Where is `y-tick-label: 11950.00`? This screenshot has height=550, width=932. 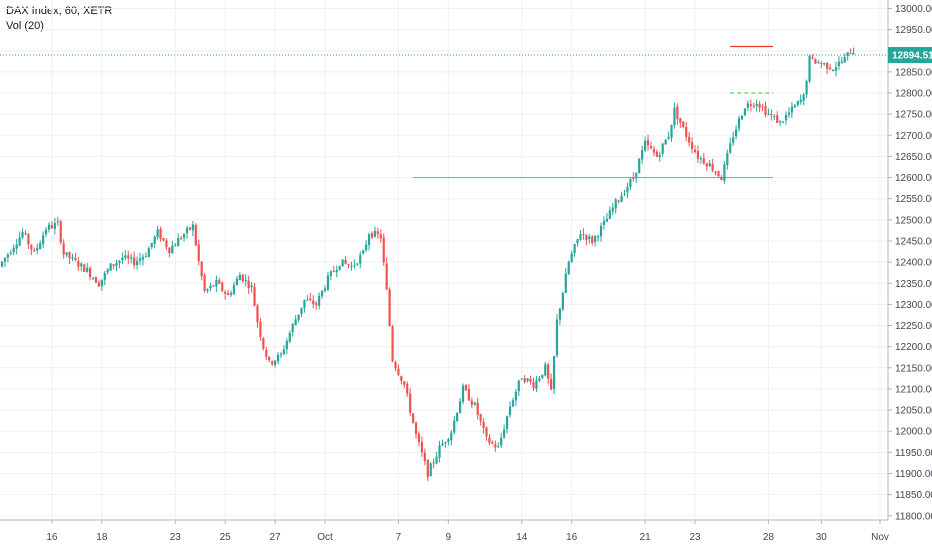
y-tick-label: 11950.00 is located at coordinates (913, 453).